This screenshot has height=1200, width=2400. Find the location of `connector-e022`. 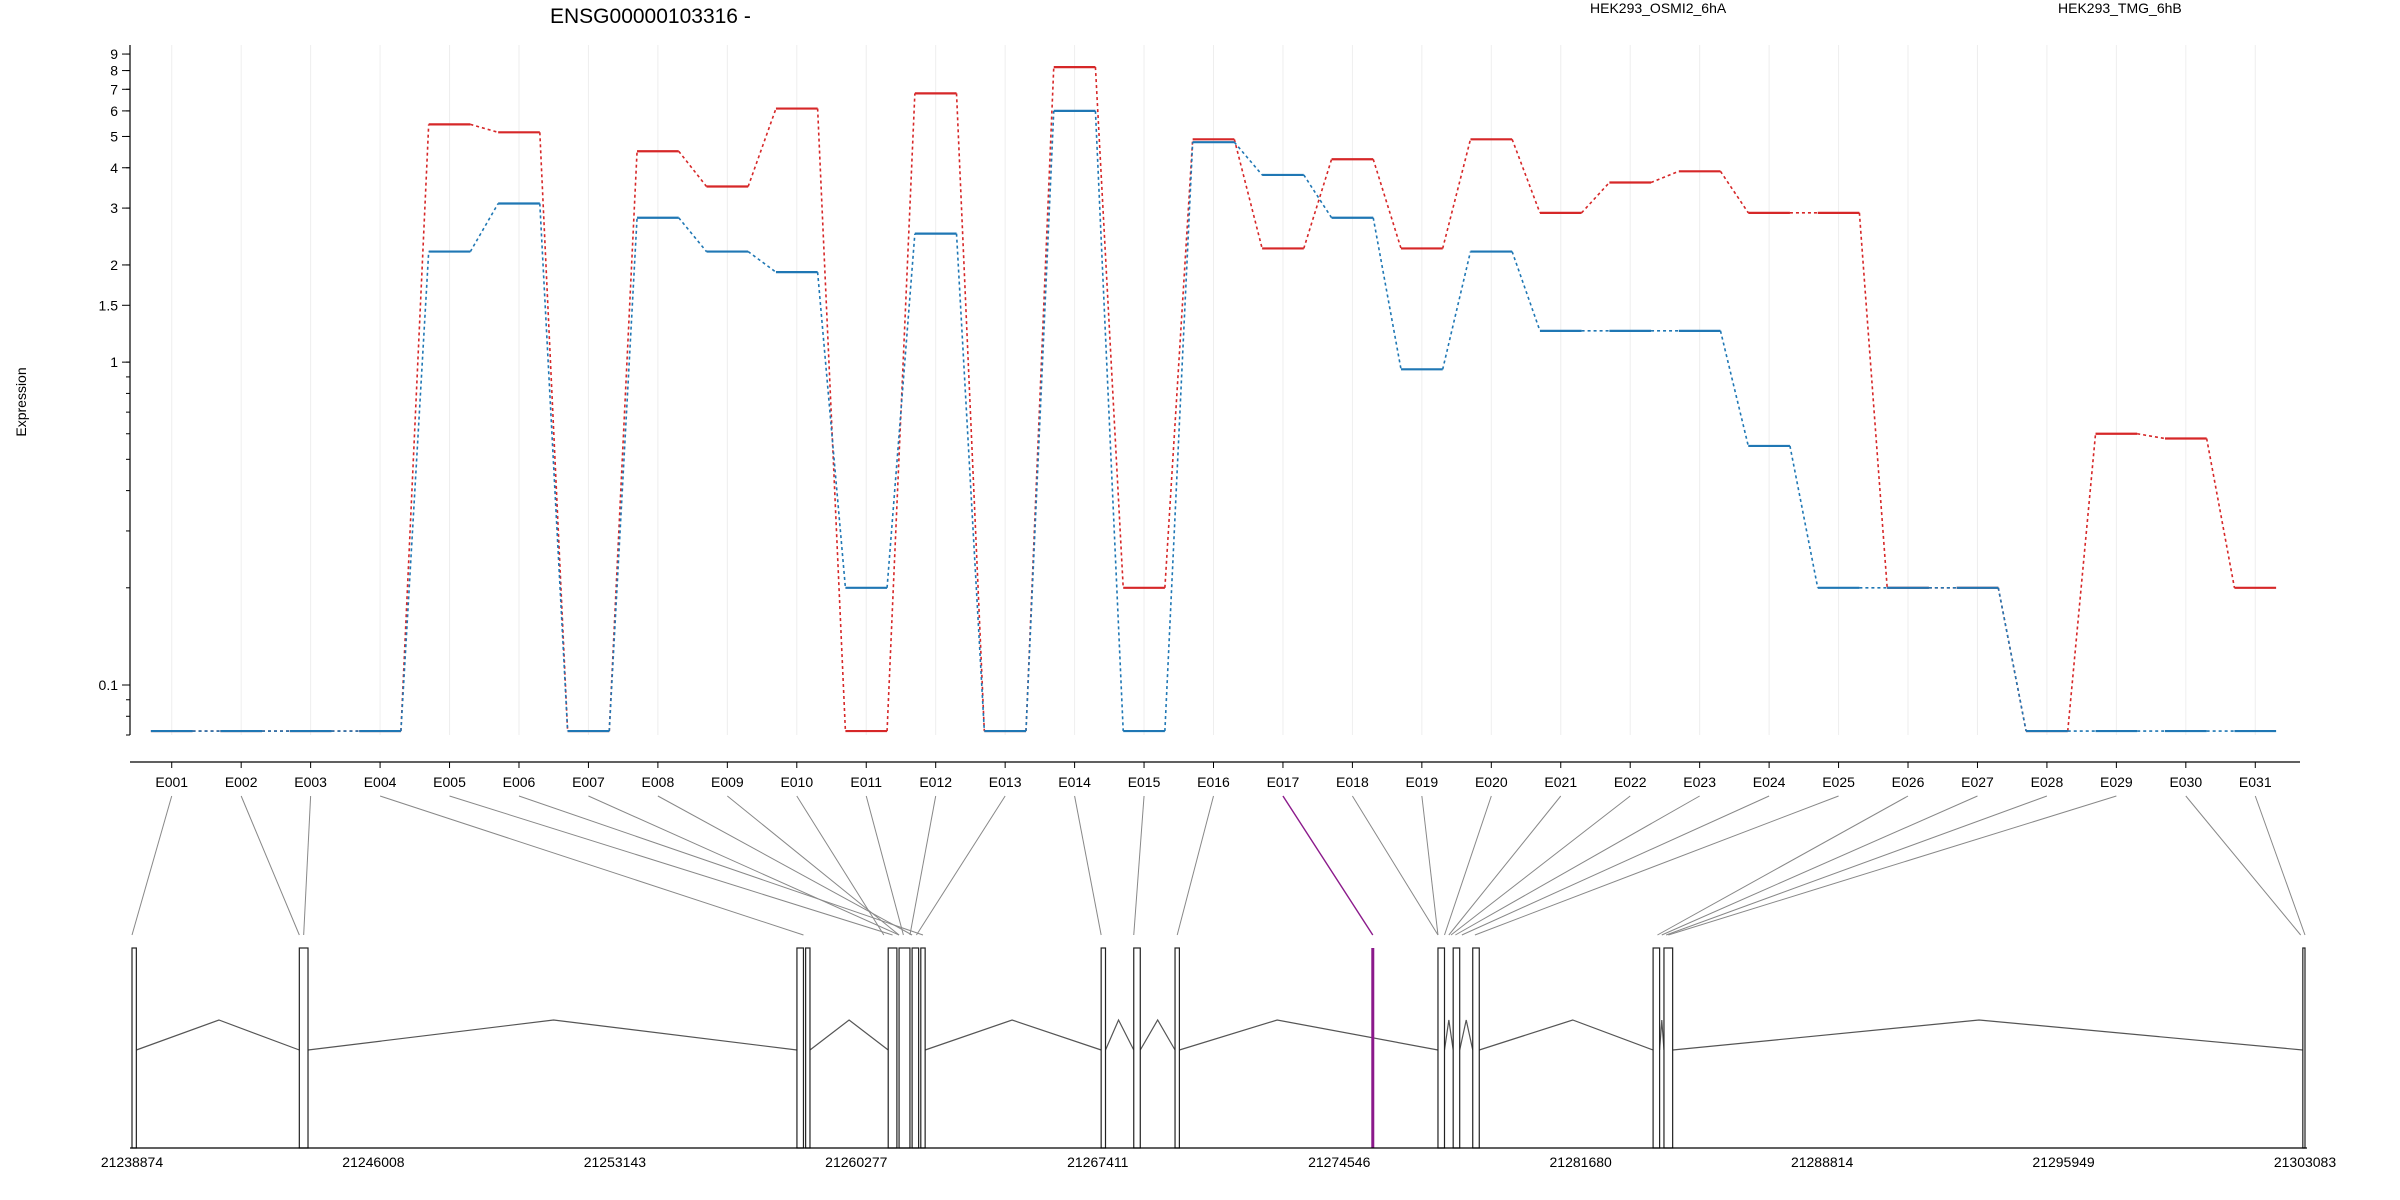

connector-e022 is located at coordinates (1540, 865).